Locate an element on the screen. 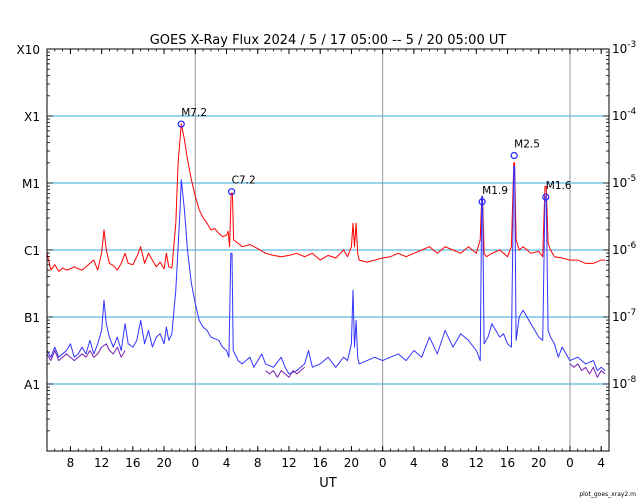 The width and height of the screenshot is (640, 504). flare-class-label: M2.5 is located at coordinates (527, 145).